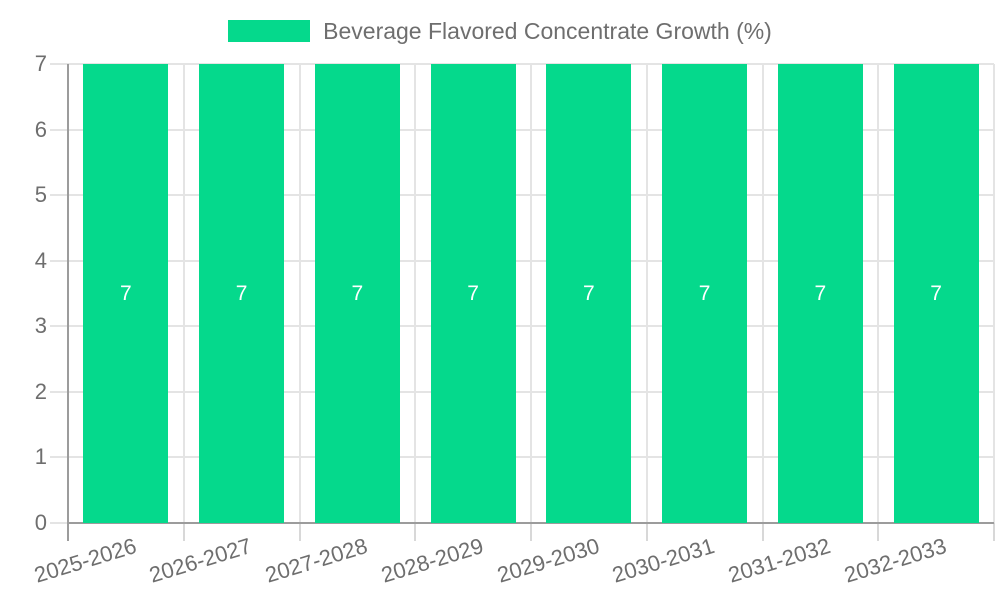  I want to click on y-axis-tick-label: 4, so click(40, 260).